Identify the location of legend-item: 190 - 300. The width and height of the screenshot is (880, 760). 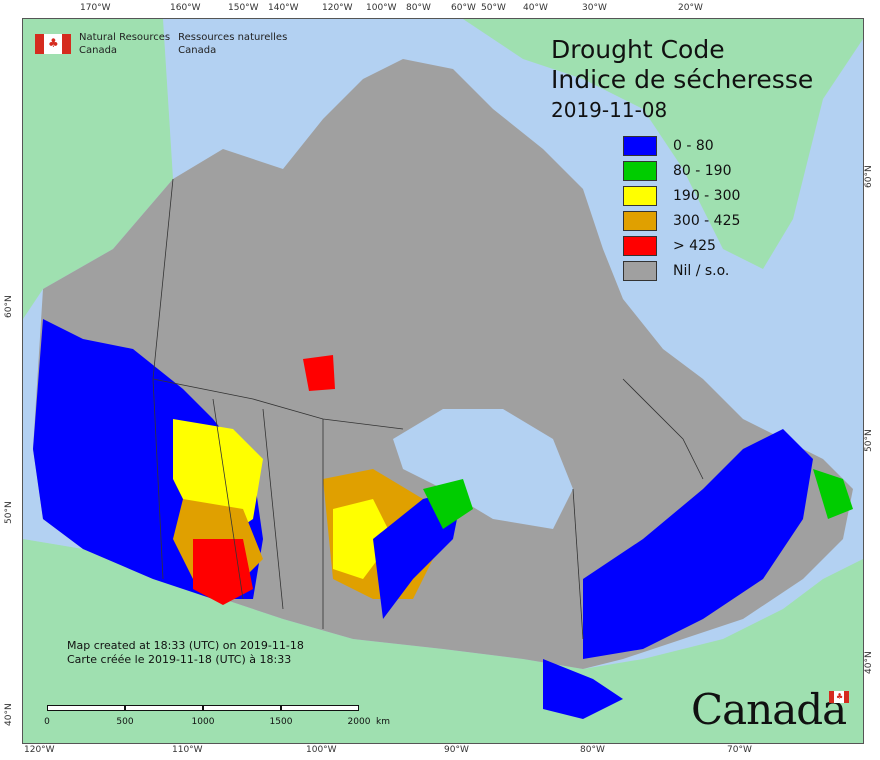
(681, 195).